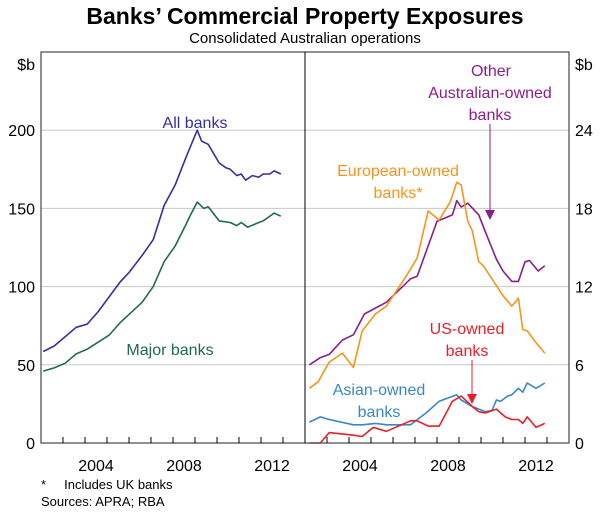  I want to click on series-line-other-australian-owned-banks, so click(427, 282).